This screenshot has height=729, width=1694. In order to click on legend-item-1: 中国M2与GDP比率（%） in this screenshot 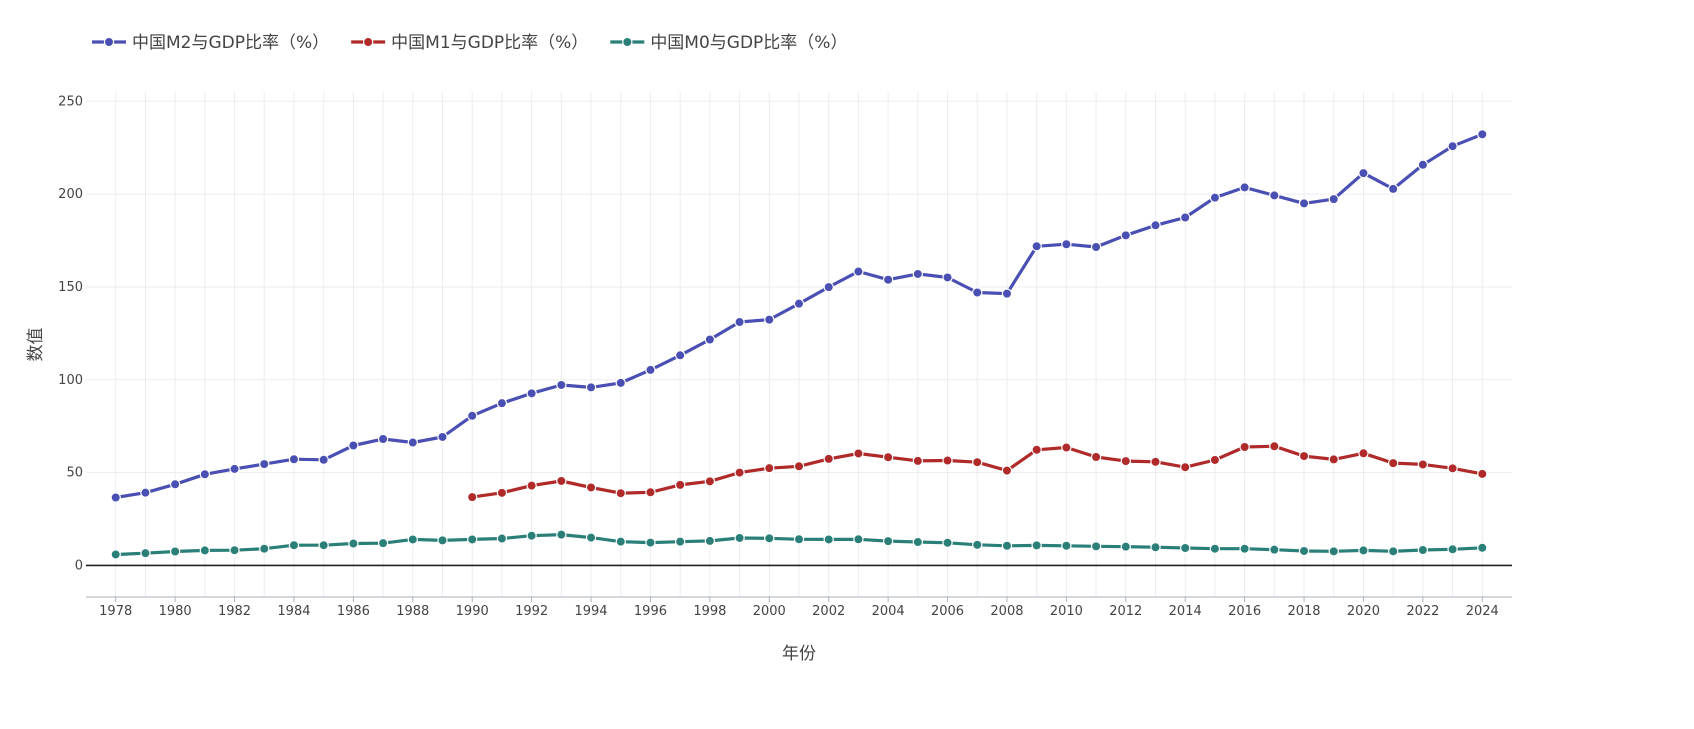, I will do `click(210, 43)`.